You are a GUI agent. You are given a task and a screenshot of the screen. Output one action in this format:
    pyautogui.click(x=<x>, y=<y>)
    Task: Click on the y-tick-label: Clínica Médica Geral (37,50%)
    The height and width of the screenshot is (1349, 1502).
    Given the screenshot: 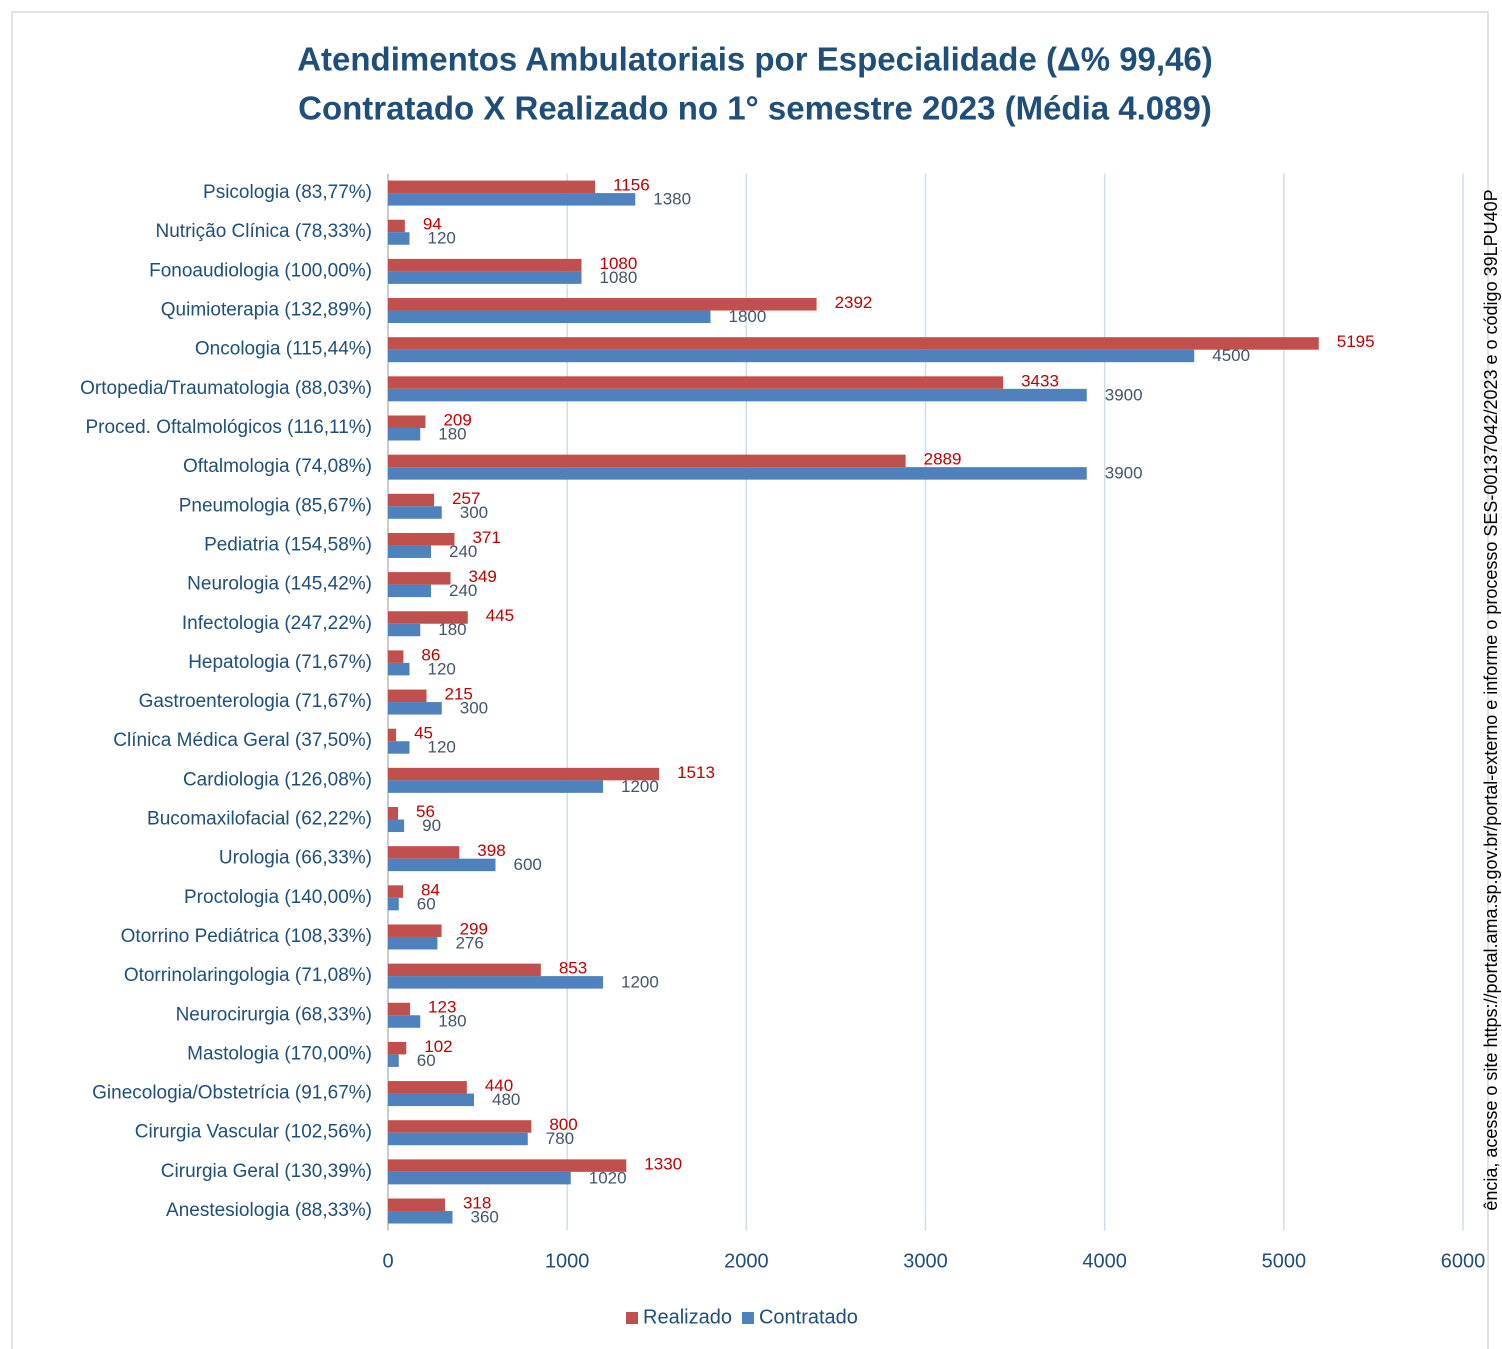 What is the action you would take?
    pyautogui.click(x=242, y=740)
    